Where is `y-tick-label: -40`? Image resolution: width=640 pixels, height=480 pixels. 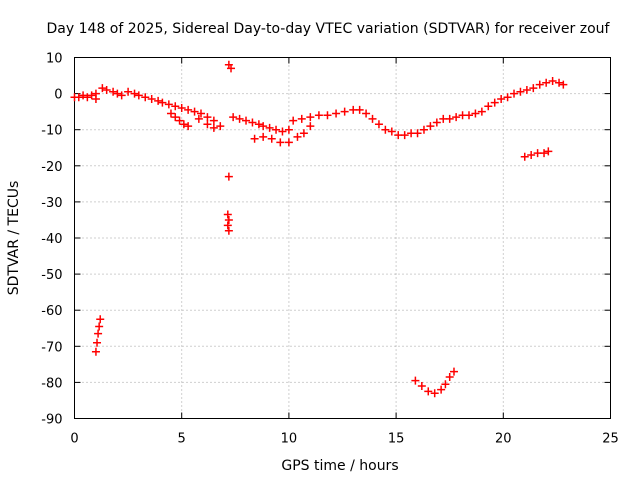 y-tick-label: -40 is located at coordinates (51, 239).